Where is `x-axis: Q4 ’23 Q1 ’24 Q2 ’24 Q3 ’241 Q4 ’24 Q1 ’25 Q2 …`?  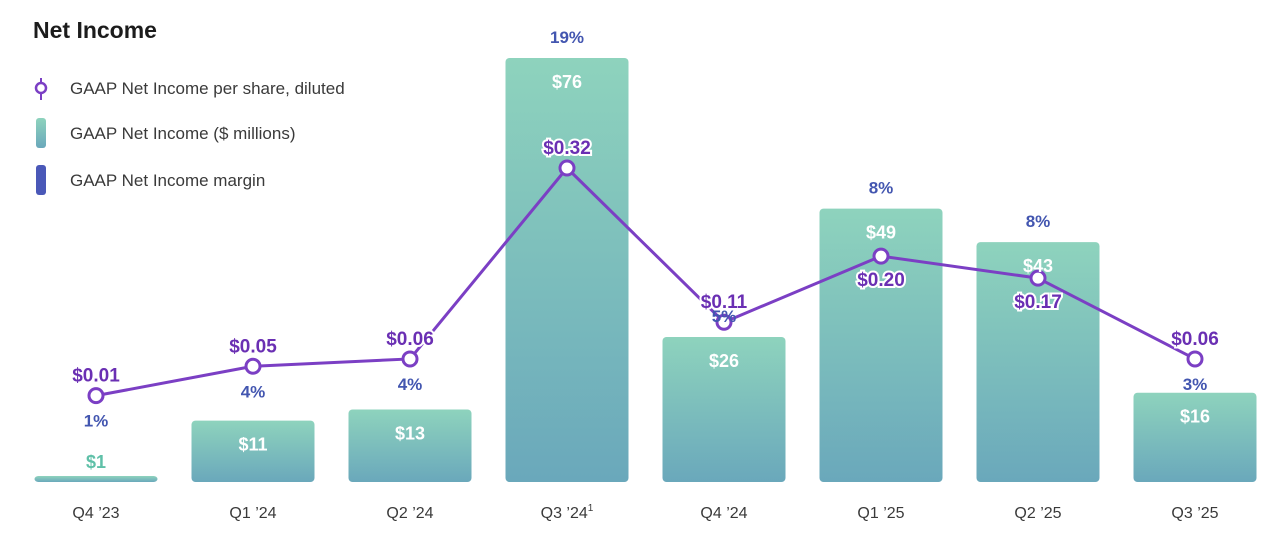 x-axis: Q4 ’23 Q1 ’24 Q2 ’24 Q3 ’241 Q4 ’24 Q1 ’25 Q2 … is located at coordinates (645, 512).